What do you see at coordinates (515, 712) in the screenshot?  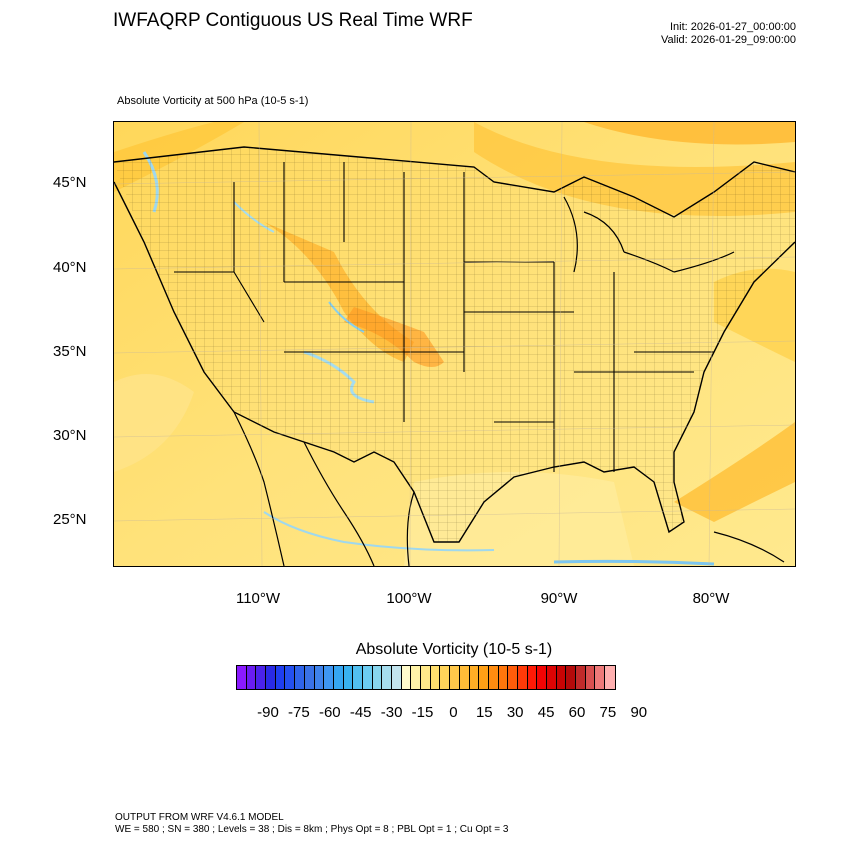 I see `colorbar-tick-label: 30` at bounding box center [515, 712].